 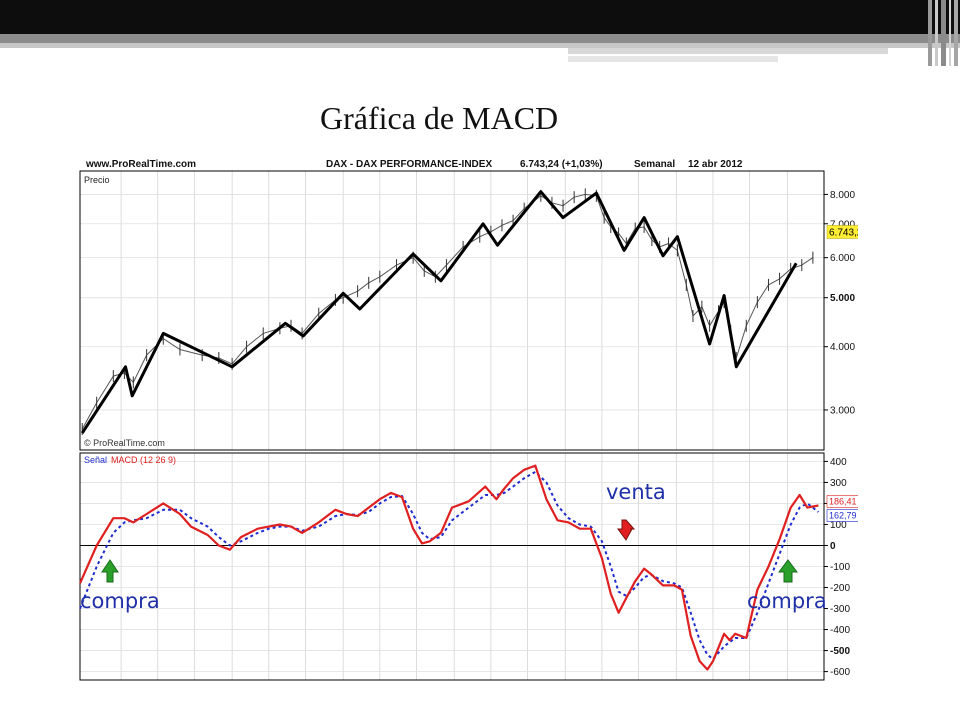 What do you see at coordinates (95, 460) in the screenshot?
I see `macd-legend-signal: Señal` at bounding box center [95, 460].